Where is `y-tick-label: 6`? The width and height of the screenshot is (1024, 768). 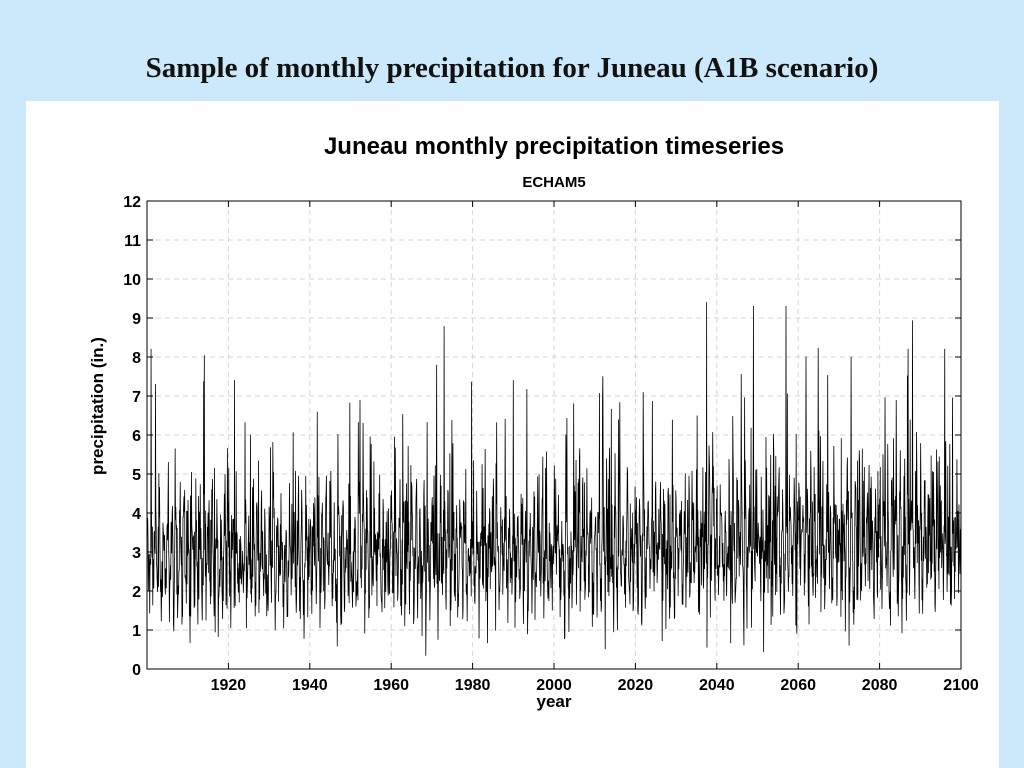
y-tick-label: 6 is located at coordinates (136, 436).